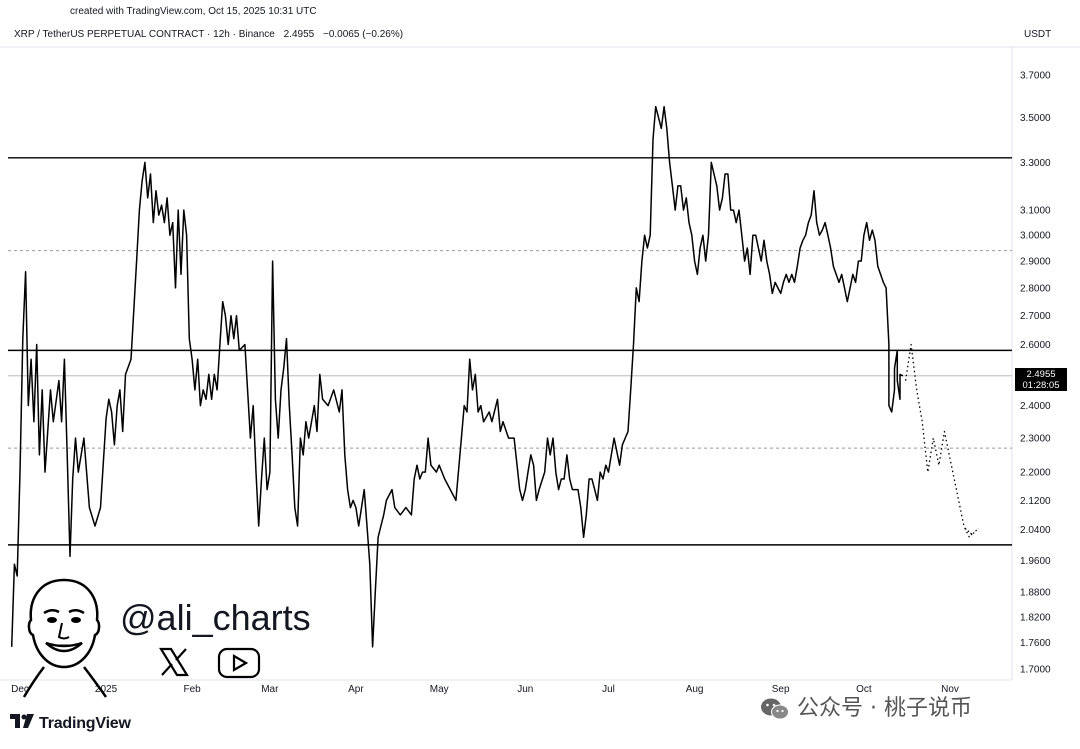  I want to click on projection-arrowhead, so click(971, 532).